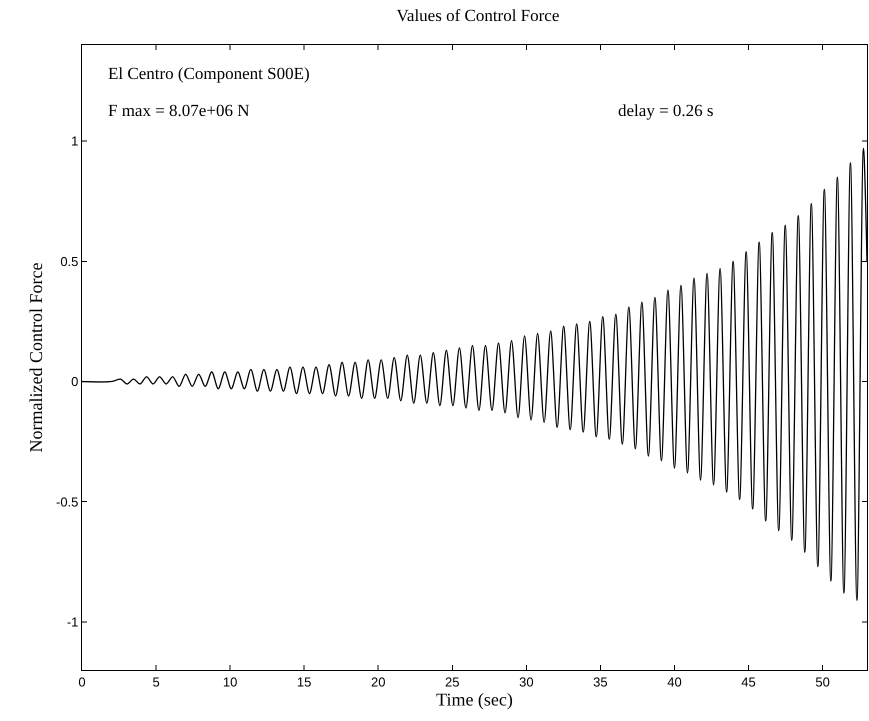  What do you see at coordinates (600, 682) in the screenshot?
I see `x-tick-label: 35` at bounding box center [600, 682].